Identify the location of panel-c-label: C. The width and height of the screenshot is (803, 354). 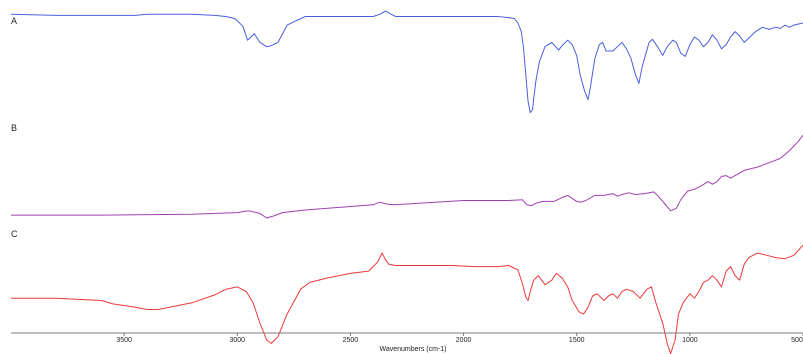
(14, 234).